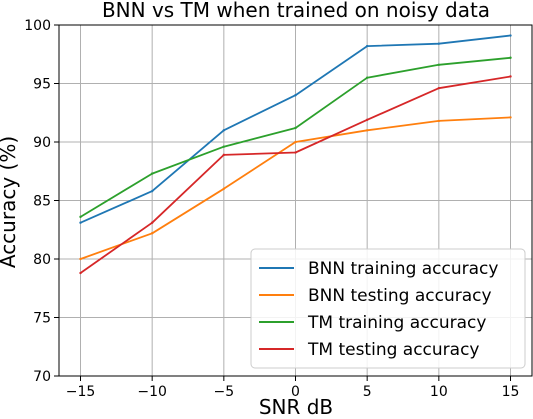 This screenshot has height=419, width=533. Describe the element at coordinates (296, 407) in the screenshot. I see `x-axis-label: SNR dB` at that location.